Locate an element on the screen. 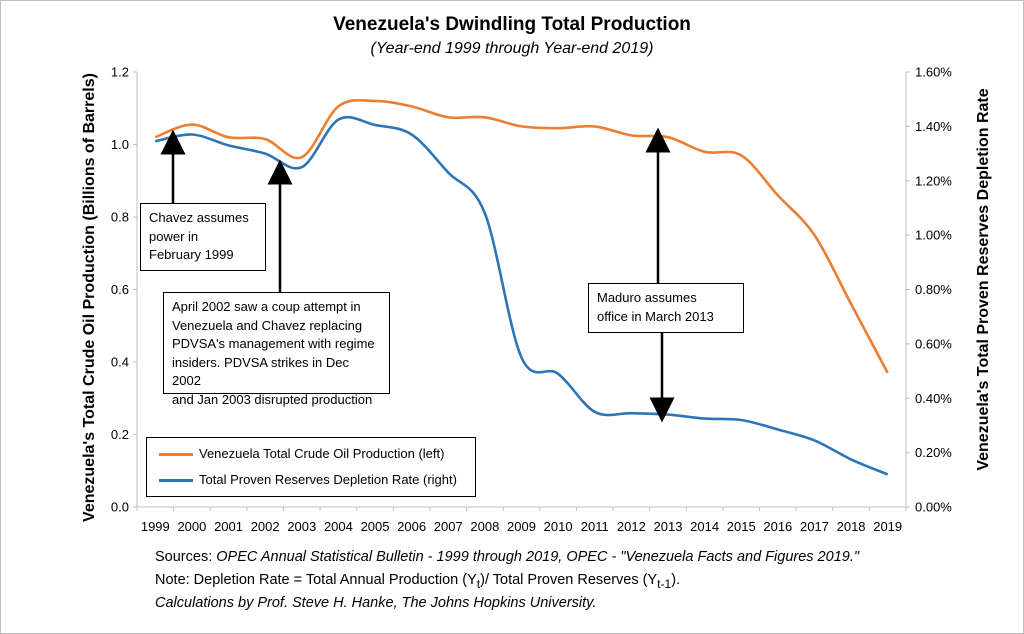 Image resolution: width=1024 pixels, height=634 pixels. annotation-chavez: Chavez assumes power in February 1999 is located at coordinates (203, 237).